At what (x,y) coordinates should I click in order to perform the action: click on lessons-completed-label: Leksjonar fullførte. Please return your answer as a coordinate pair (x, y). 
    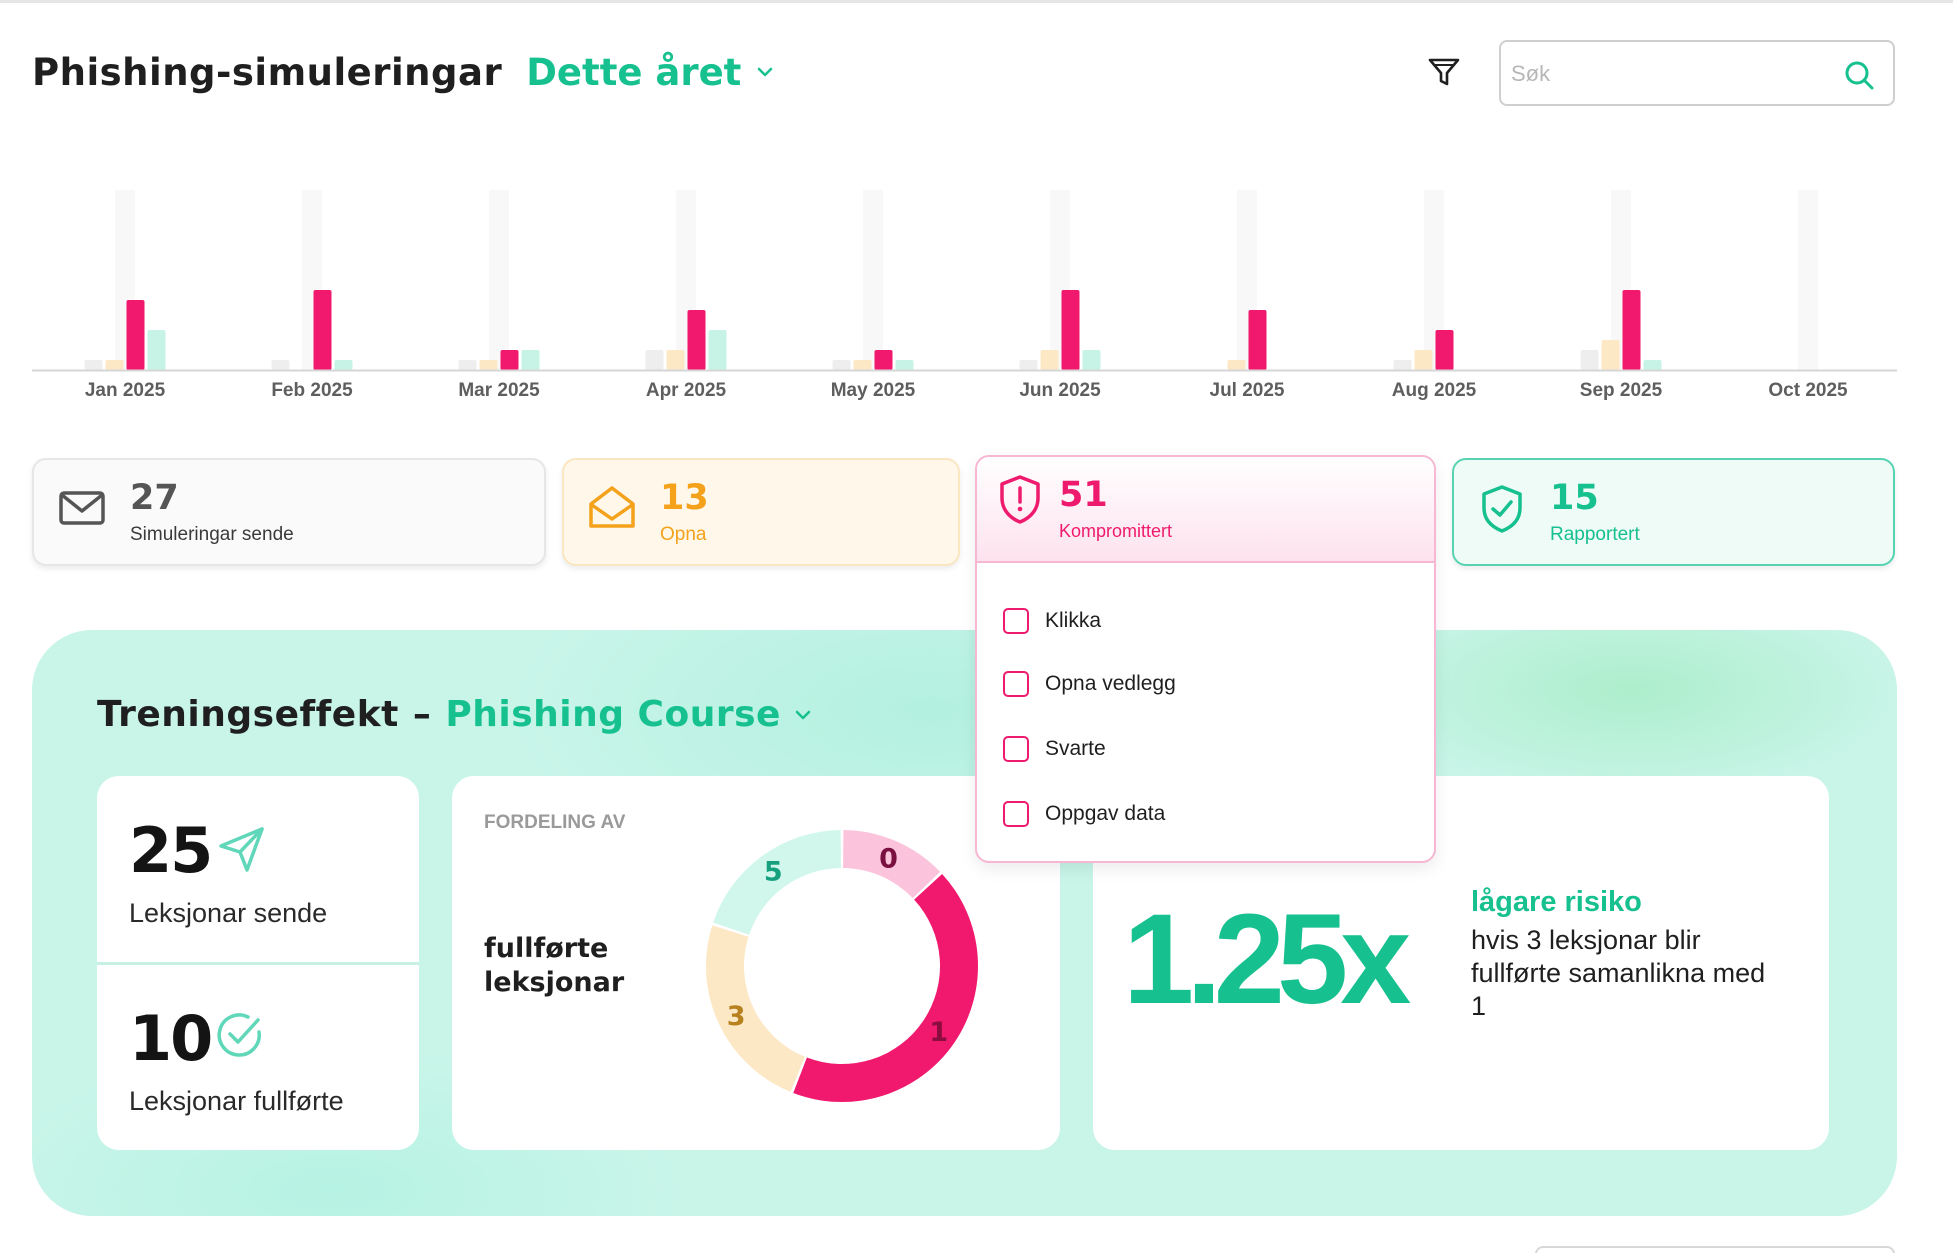
    Looking at the image, I should click on (236, 1101).